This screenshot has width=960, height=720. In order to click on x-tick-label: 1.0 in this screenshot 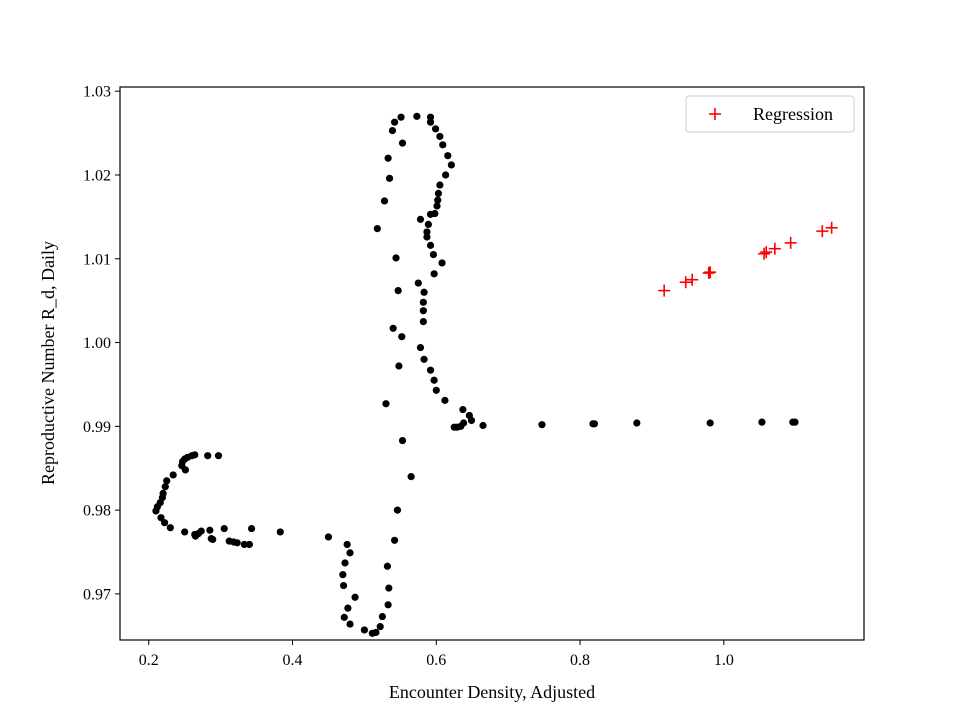, I will do `click(724, 660)`.